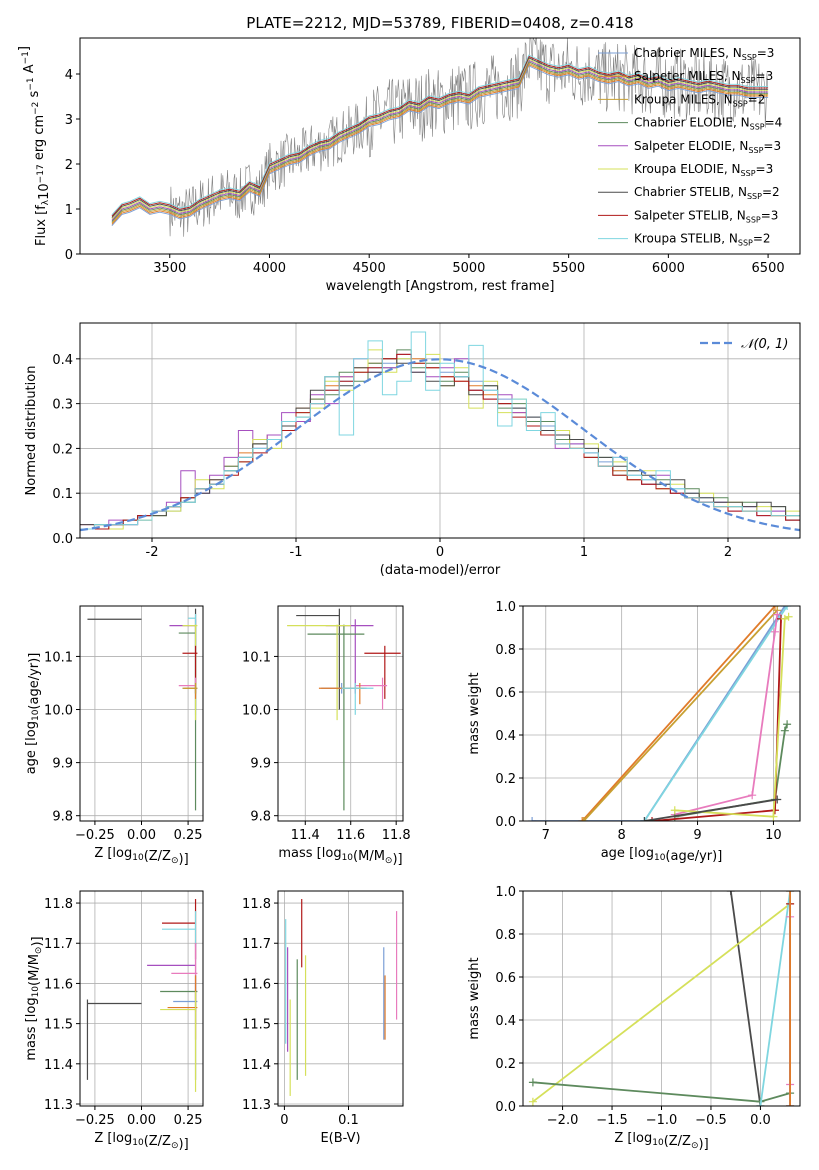 The height and width of the screenshot is (1170, 819). I want to click on label-part: age [log, so click(627, 853).